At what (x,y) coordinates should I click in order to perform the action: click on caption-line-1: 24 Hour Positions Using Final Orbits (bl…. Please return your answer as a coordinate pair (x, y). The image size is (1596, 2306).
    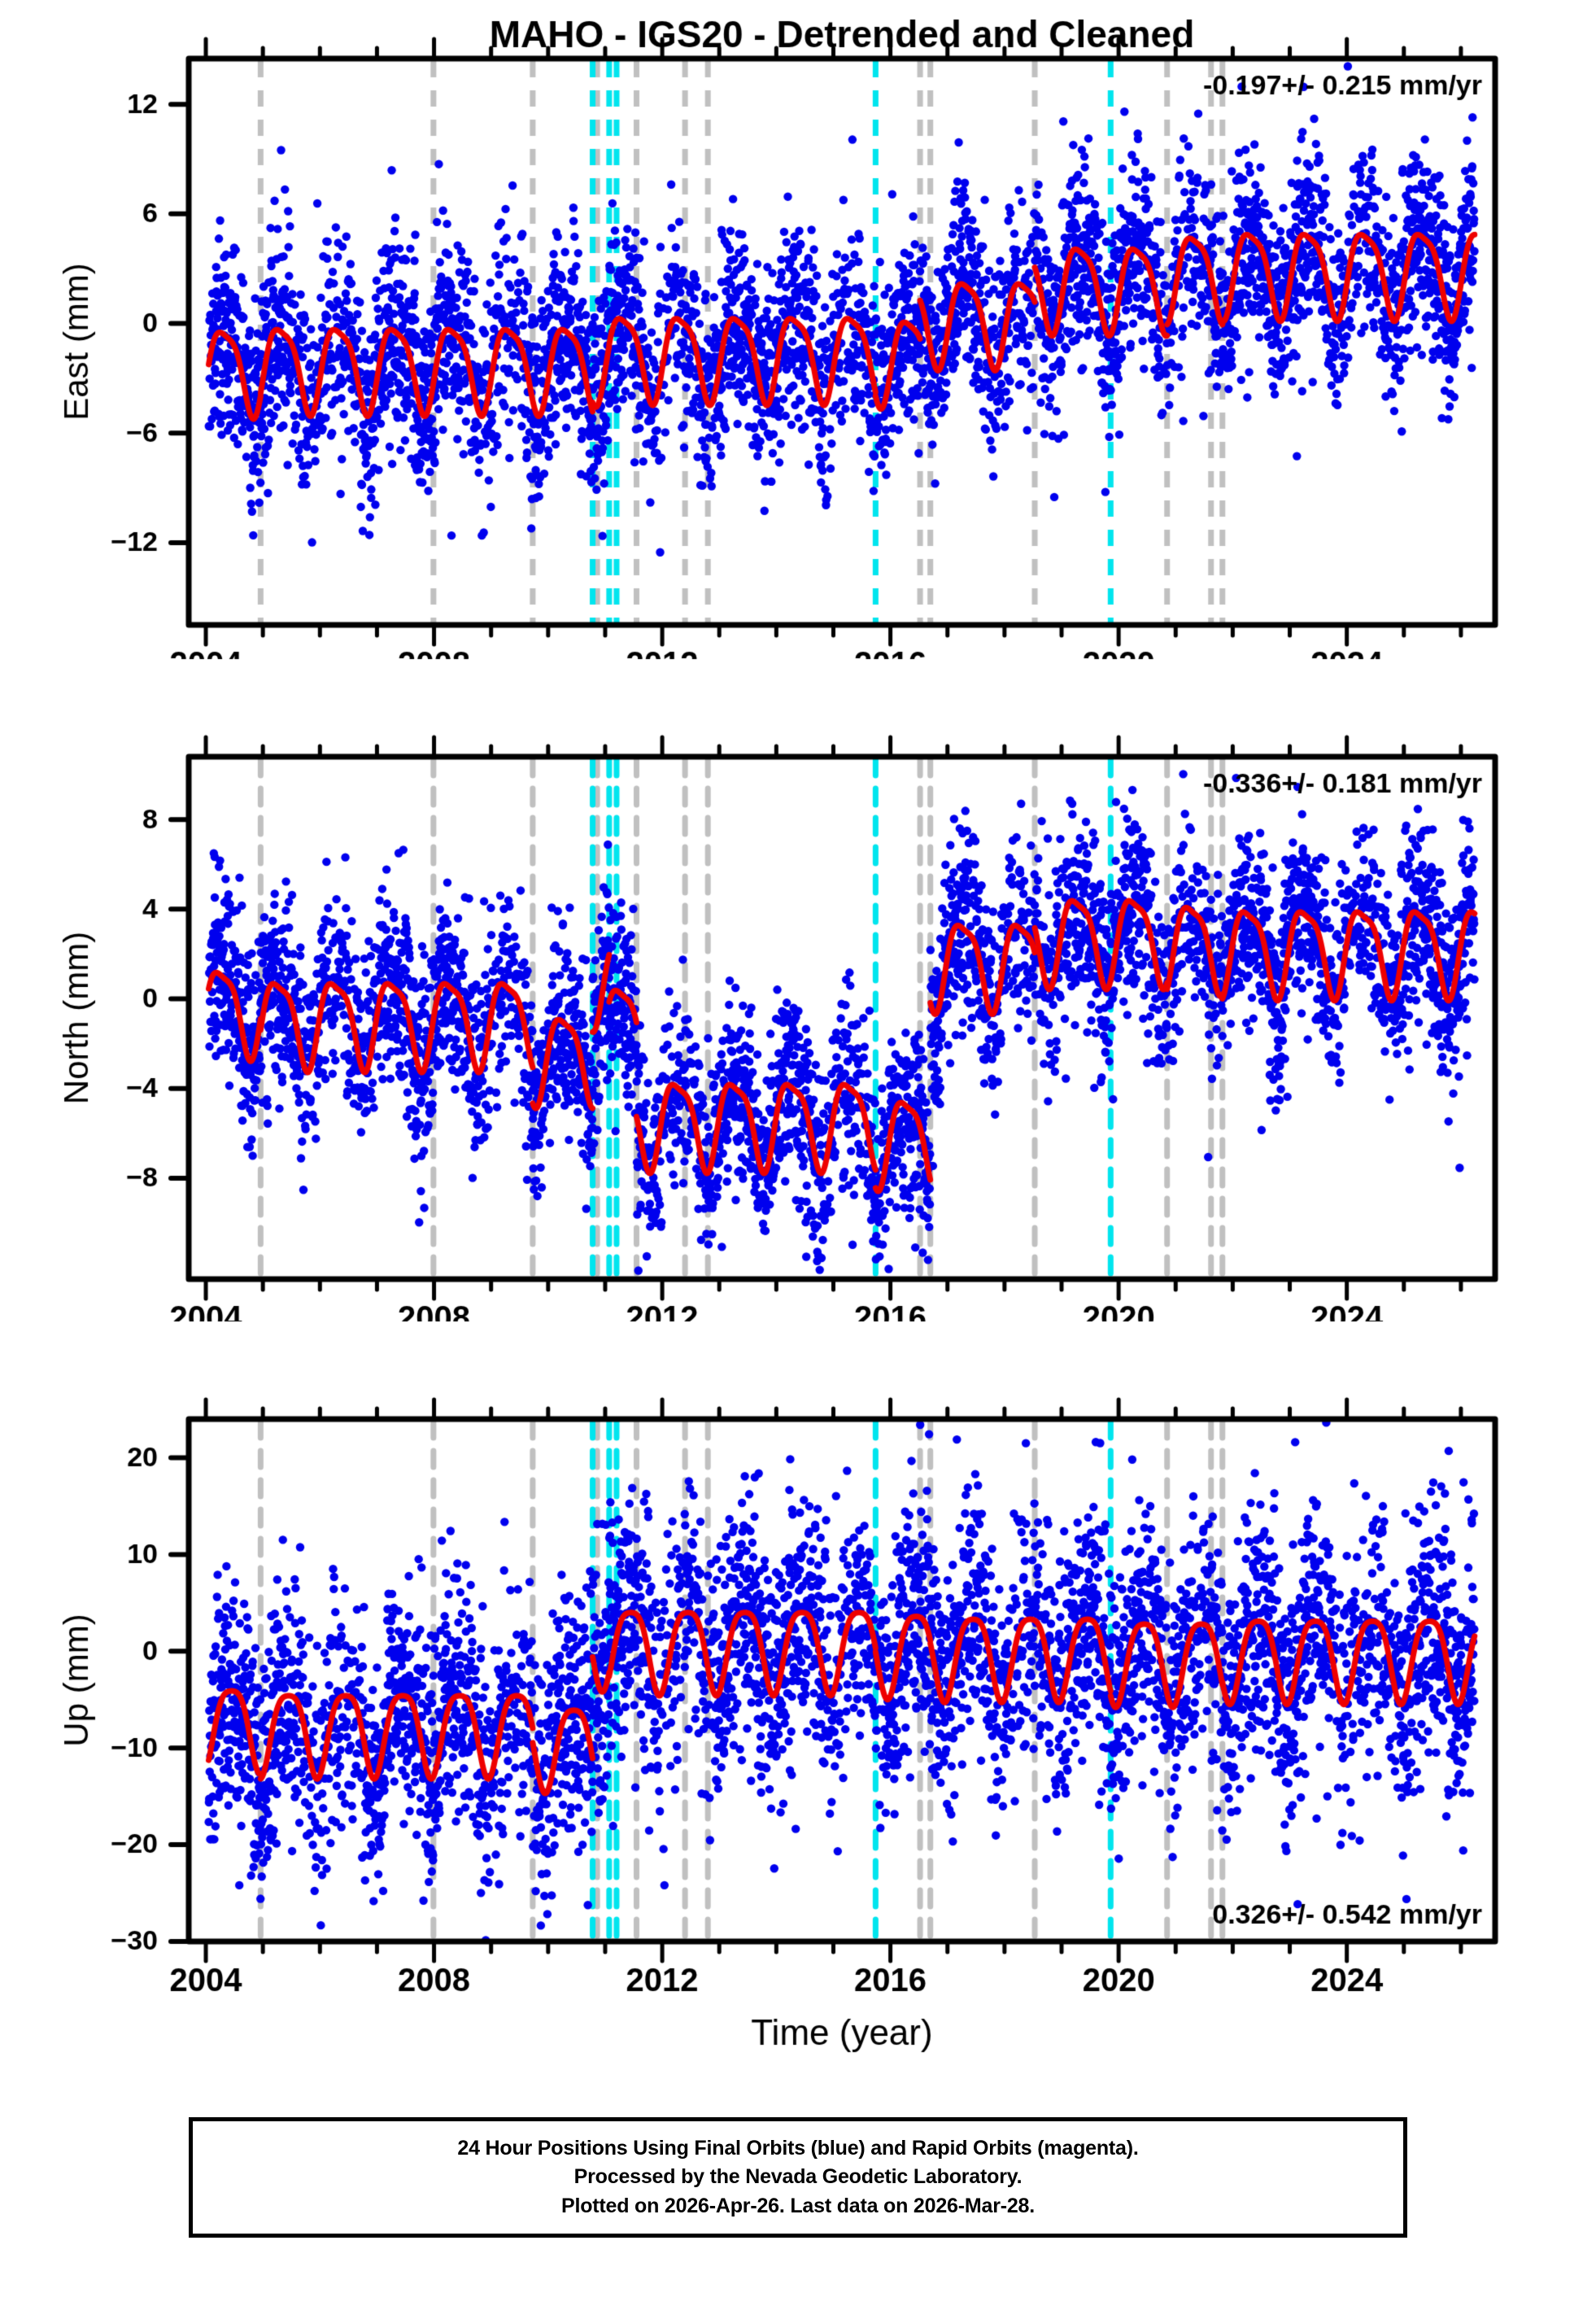
    Looking at the image, I should click on (798, 2148).